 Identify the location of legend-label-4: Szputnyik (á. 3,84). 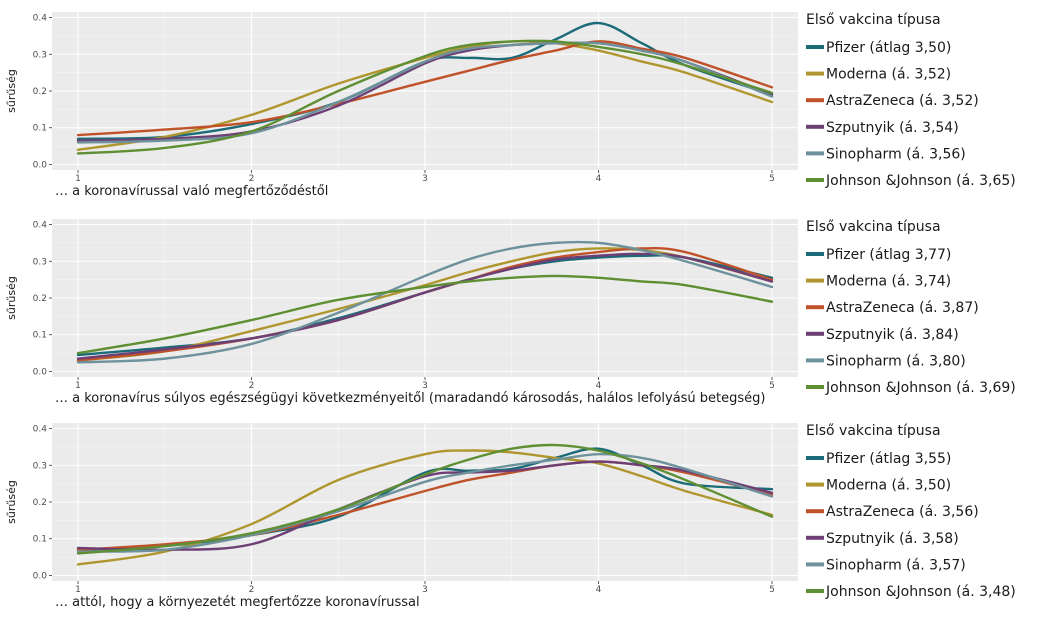
(892, 335).